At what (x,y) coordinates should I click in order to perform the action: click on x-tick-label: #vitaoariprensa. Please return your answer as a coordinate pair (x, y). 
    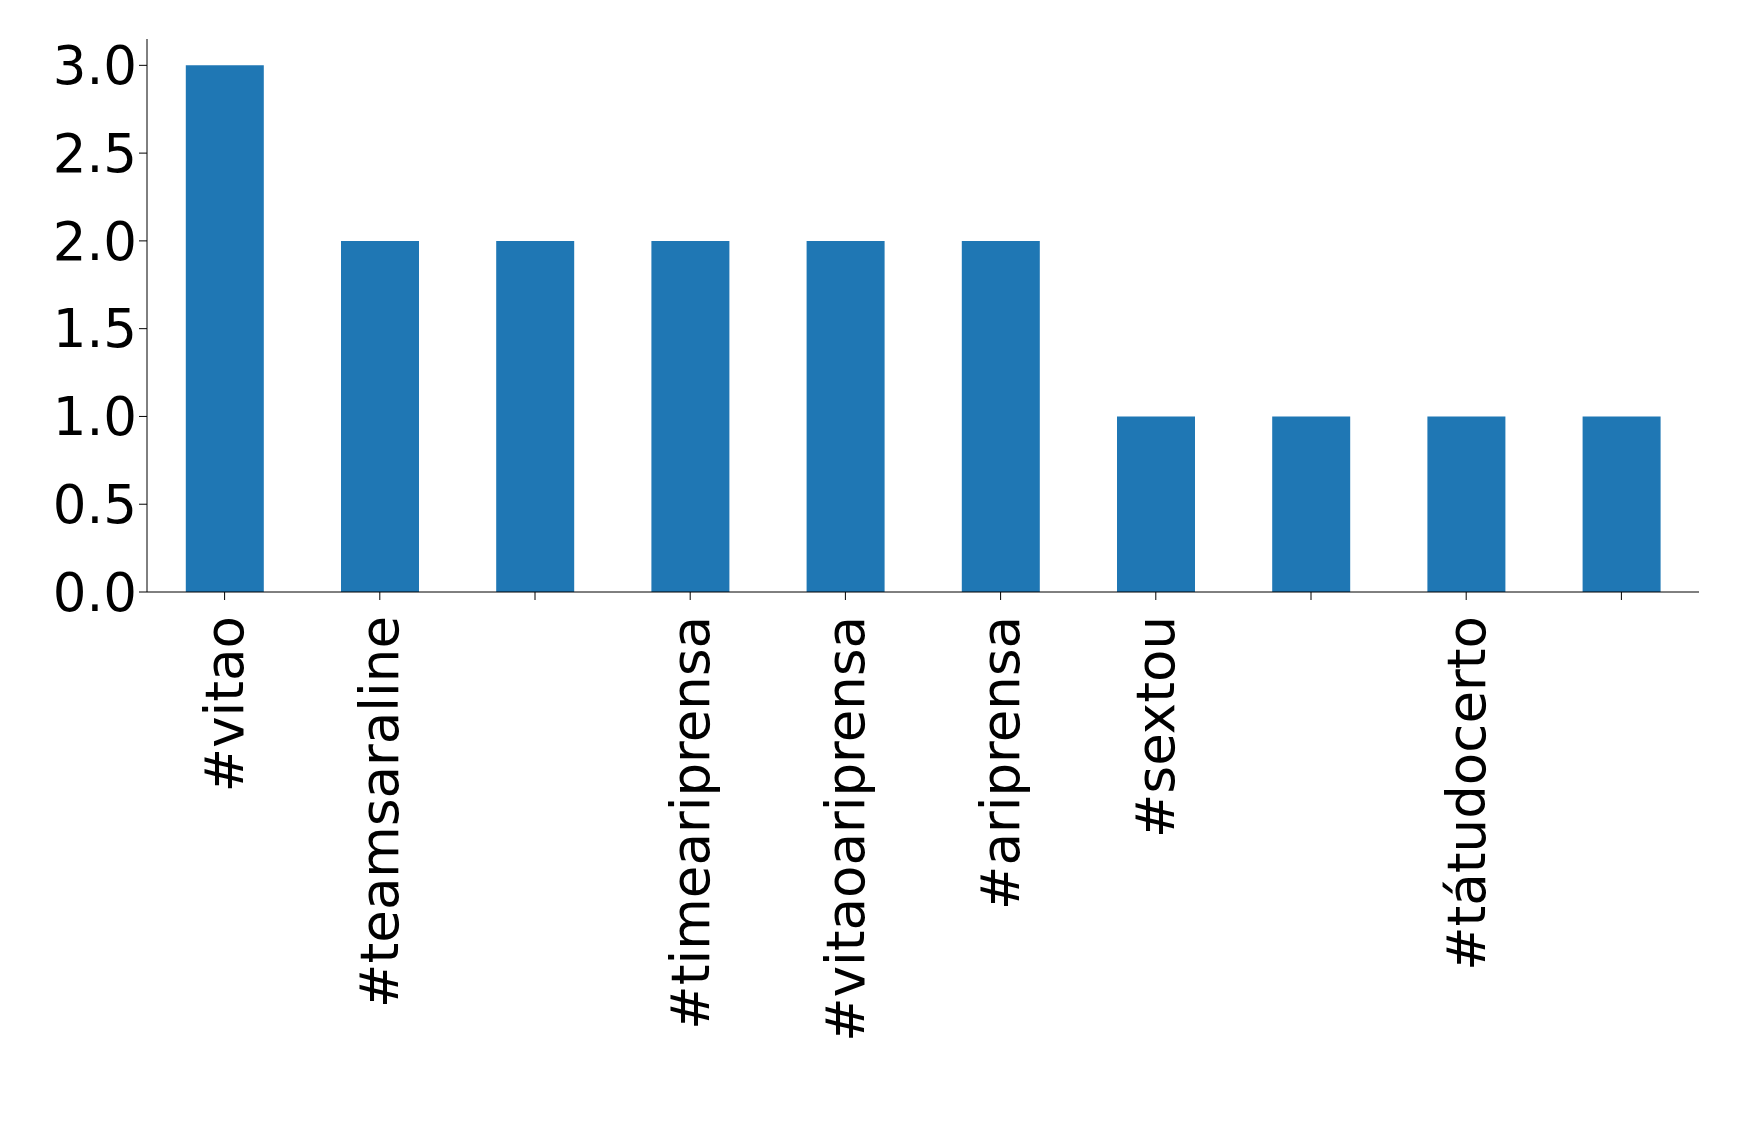
    Looking at the image, I should click on (845, 829).